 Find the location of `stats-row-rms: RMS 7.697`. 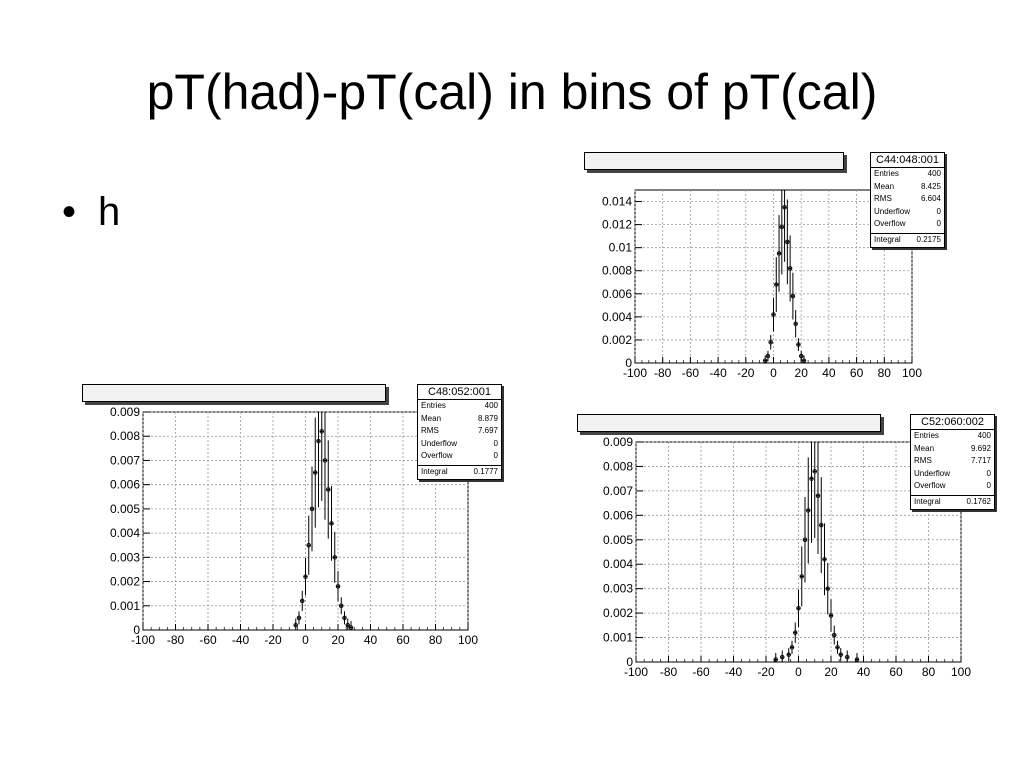

stats-row-rms: RMS 7.697 is located at coordinates (459, 431).